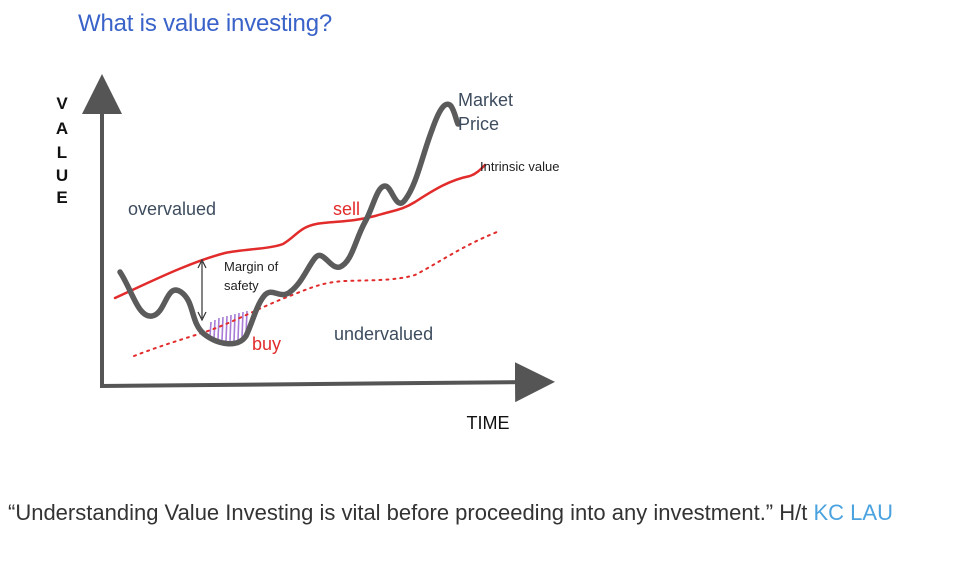 The height and width of the screenshot is (576, 956). What do you see at coordinates (519, 166) in the screenshot?
I see `intrinsic-value-label: Intrinsic value` at bounding box center [519, 166].